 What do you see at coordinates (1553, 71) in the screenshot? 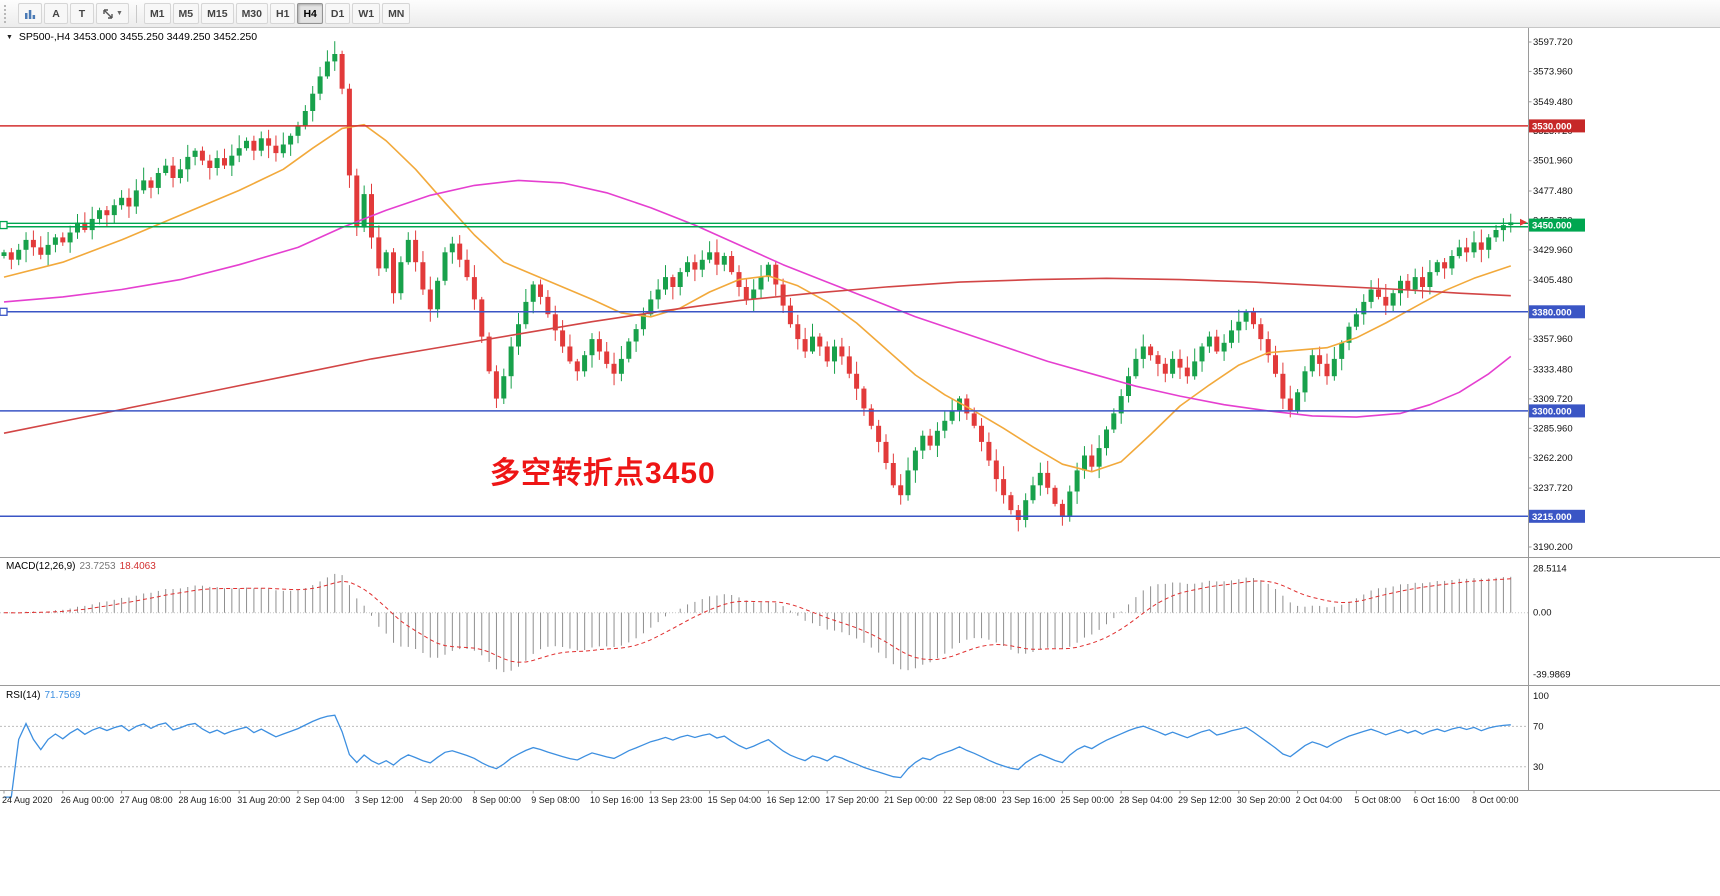
I see `svg-text: 3573.960` at bounding box center [1553, 71].